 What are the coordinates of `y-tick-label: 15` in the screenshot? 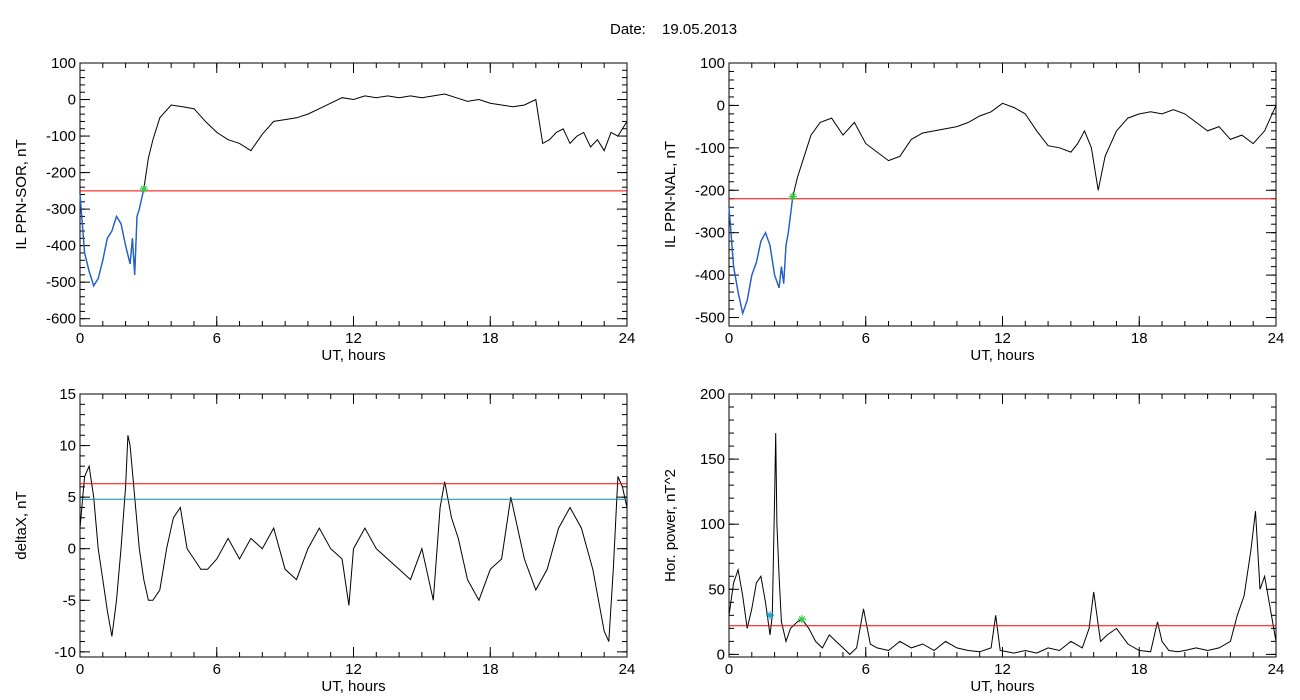 It's located at (67, 394).